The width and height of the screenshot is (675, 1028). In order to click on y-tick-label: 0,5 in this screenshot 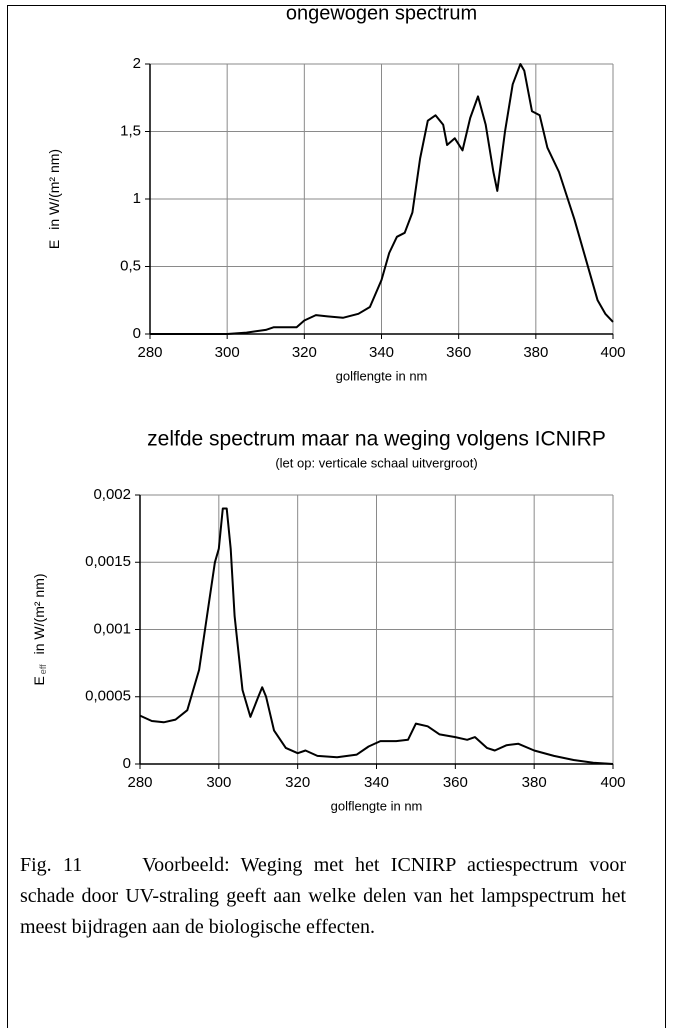, I will do `click(130, 265)`.